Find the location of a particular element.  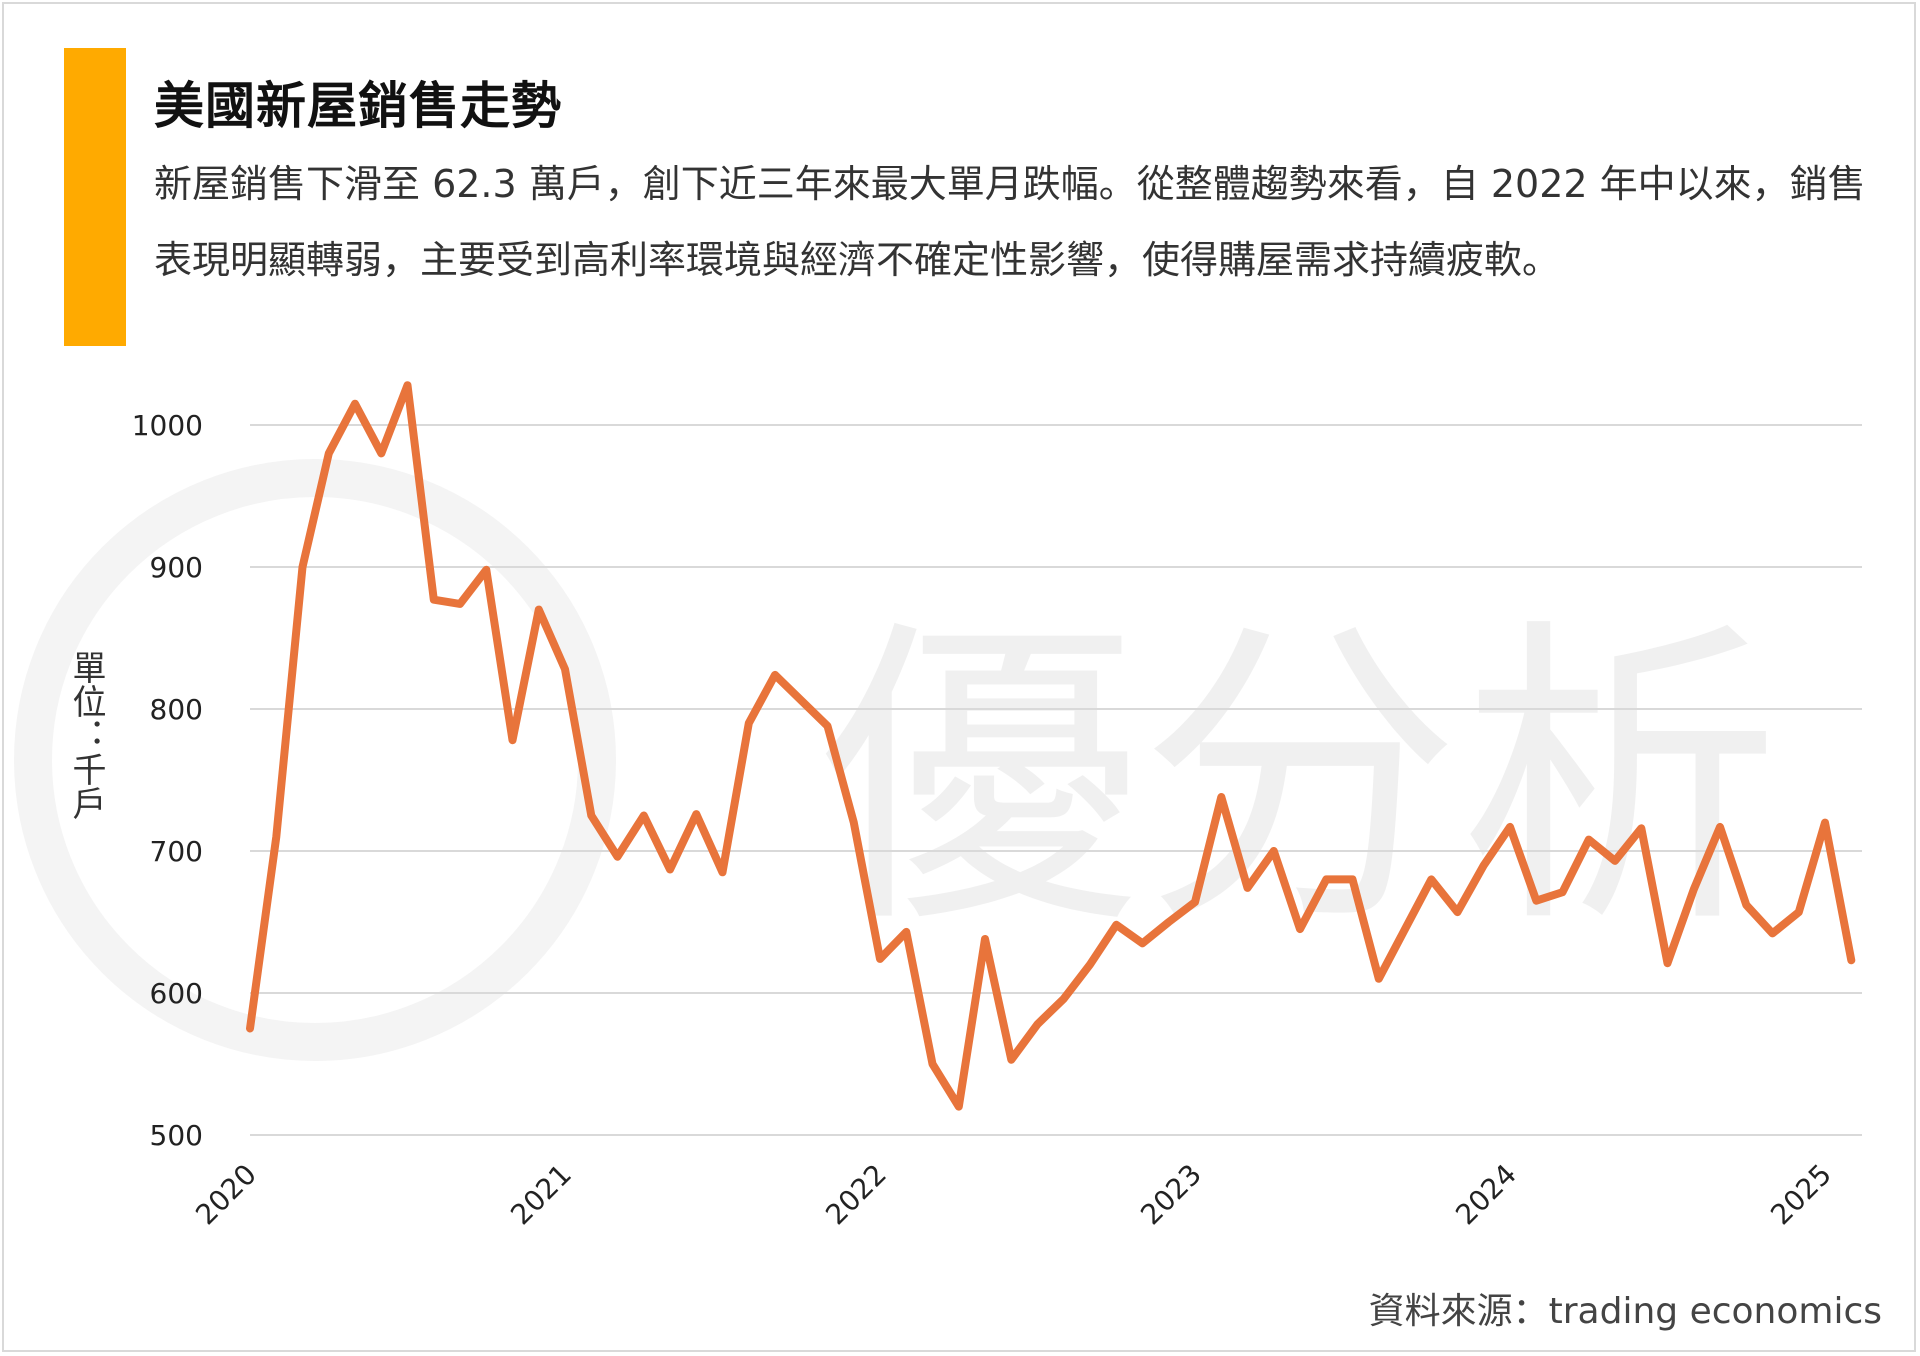

data-source: 資料來源：trading economics is located at coordinates (1625, 1311).